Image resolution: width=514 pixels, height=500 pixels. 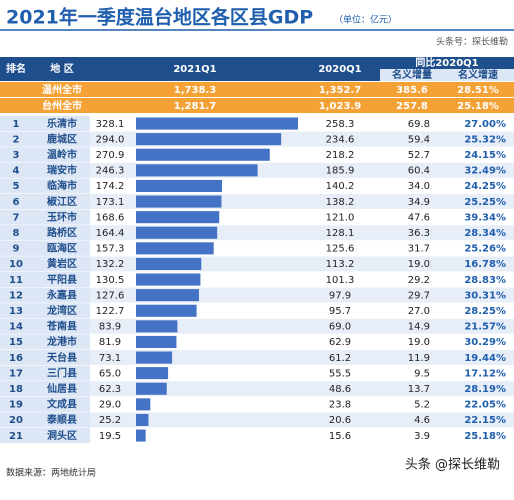 What do you see at coordinates (62, 201) in the screenshot?
I see `region: 椒江区` at bounding box center [62, 201].